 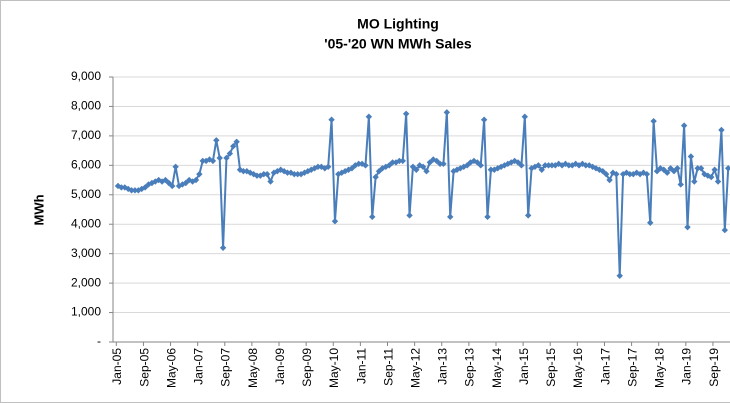 I want to click on y-tick-label: 8,000, so click(x=86, y=106).